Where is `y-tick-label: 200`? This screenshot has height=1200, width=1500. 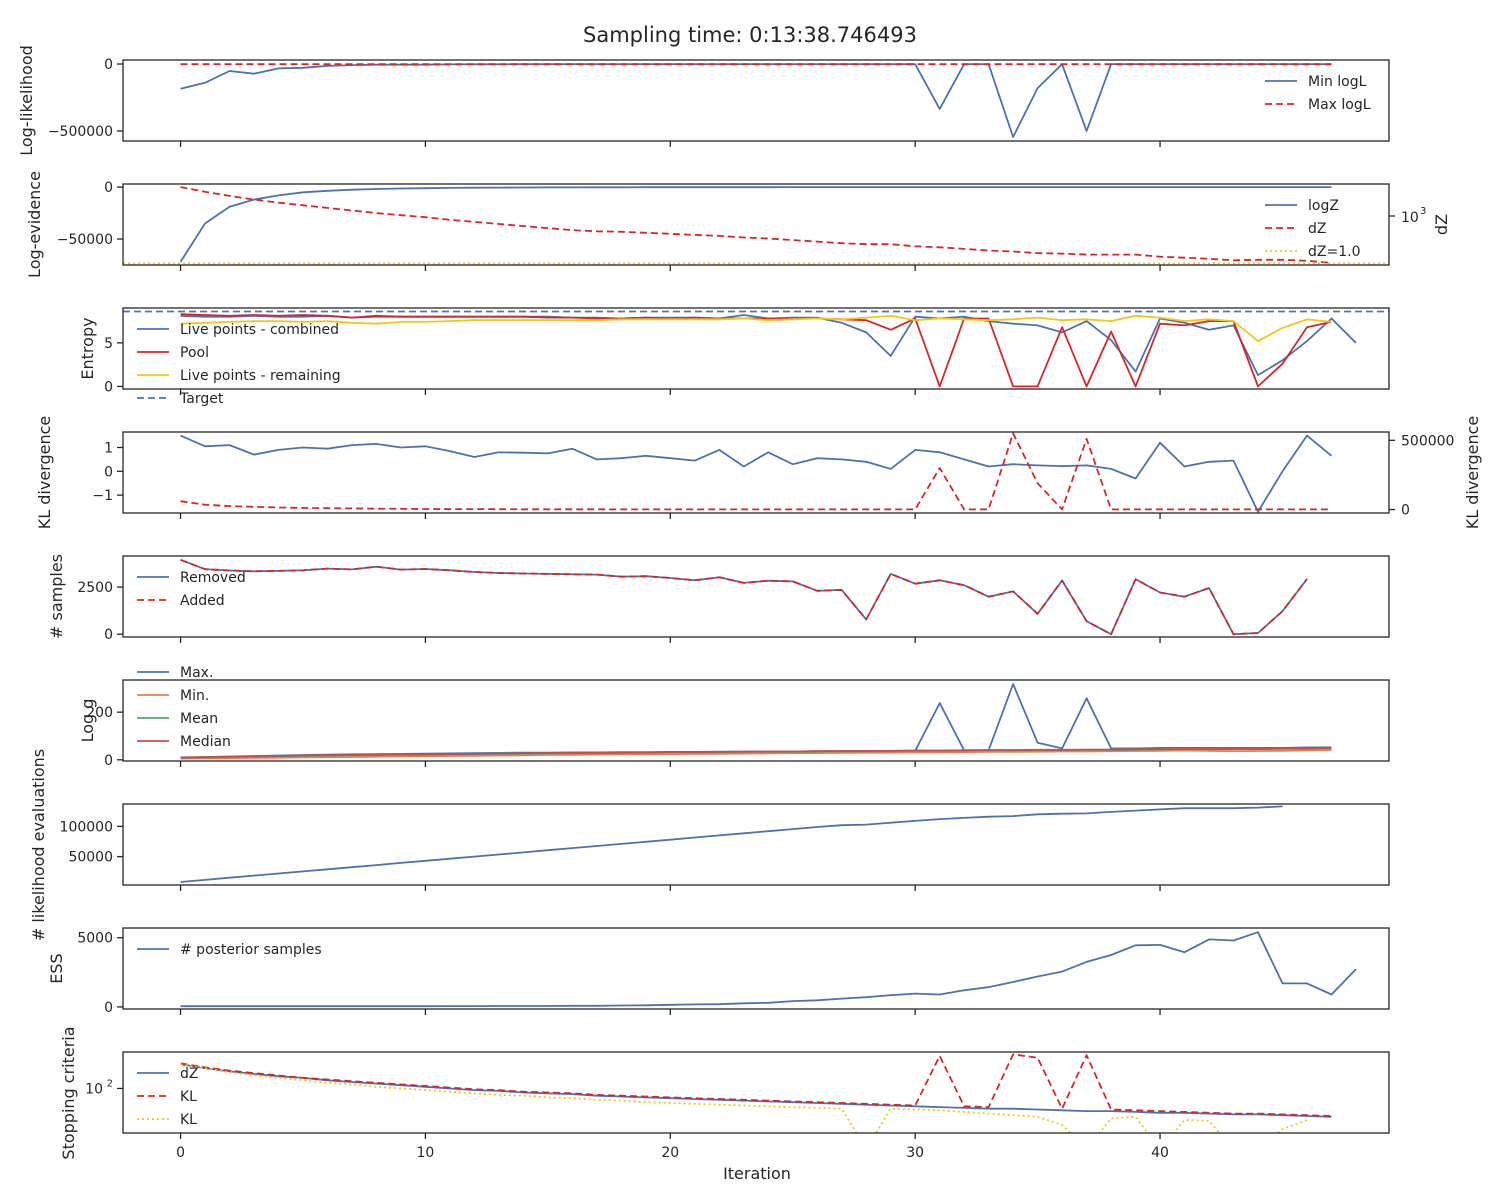
y-tick-label: 200 is located at coordinates (99, 713).